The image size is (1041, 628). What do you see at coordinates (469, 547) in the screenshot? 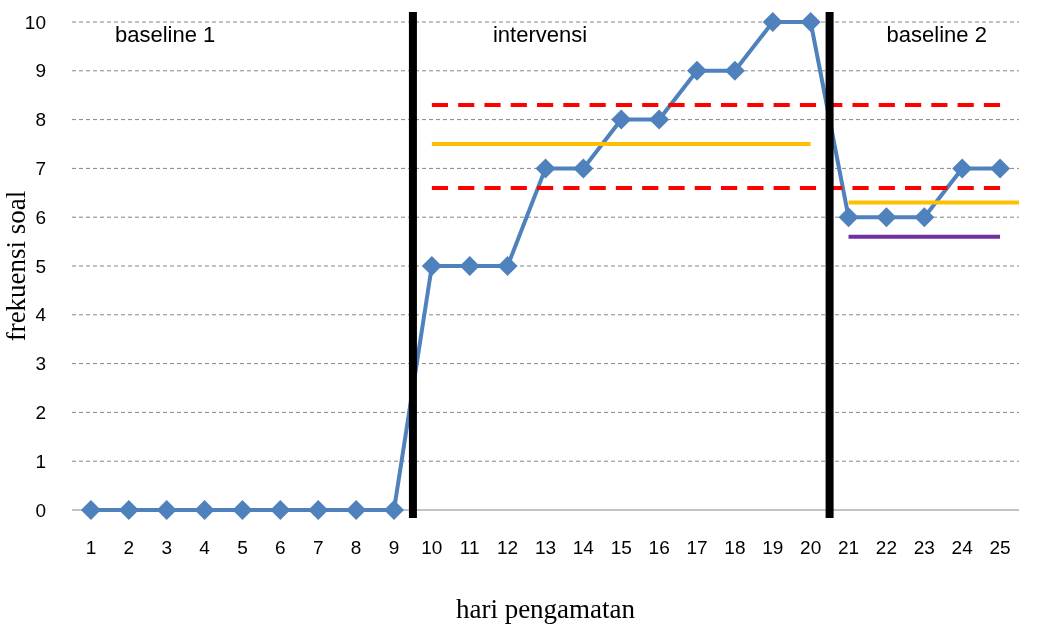
I see `x-tick-label: 11` at bounding box center [469, 547].